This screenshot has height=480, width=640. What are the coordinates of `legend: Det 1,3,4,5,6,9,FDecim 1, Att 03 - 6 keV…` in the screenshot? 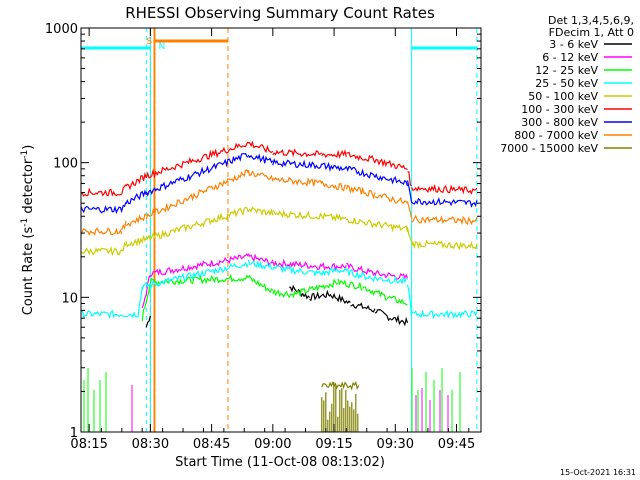 It's located at (567, 84).